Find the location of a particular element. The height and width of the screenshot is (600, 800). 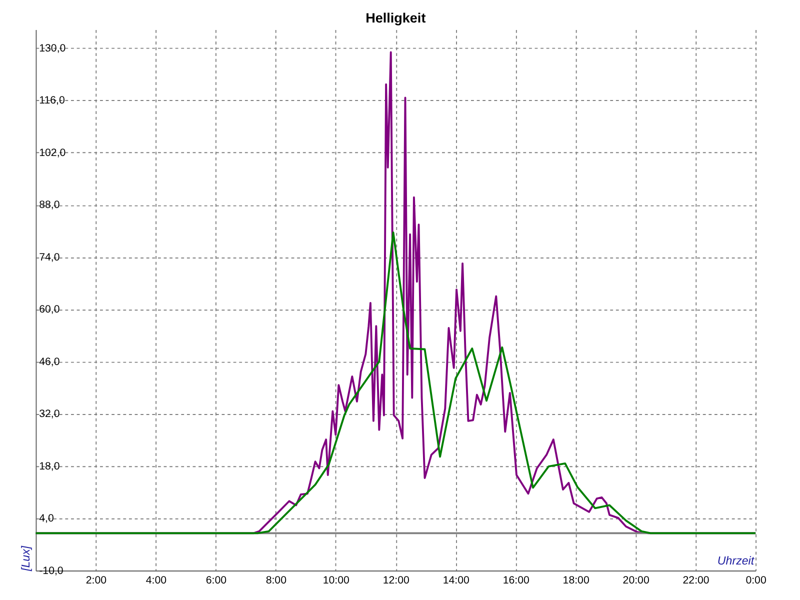

x-axis-title: Uhrzeit is located at coordinates (736, 561).